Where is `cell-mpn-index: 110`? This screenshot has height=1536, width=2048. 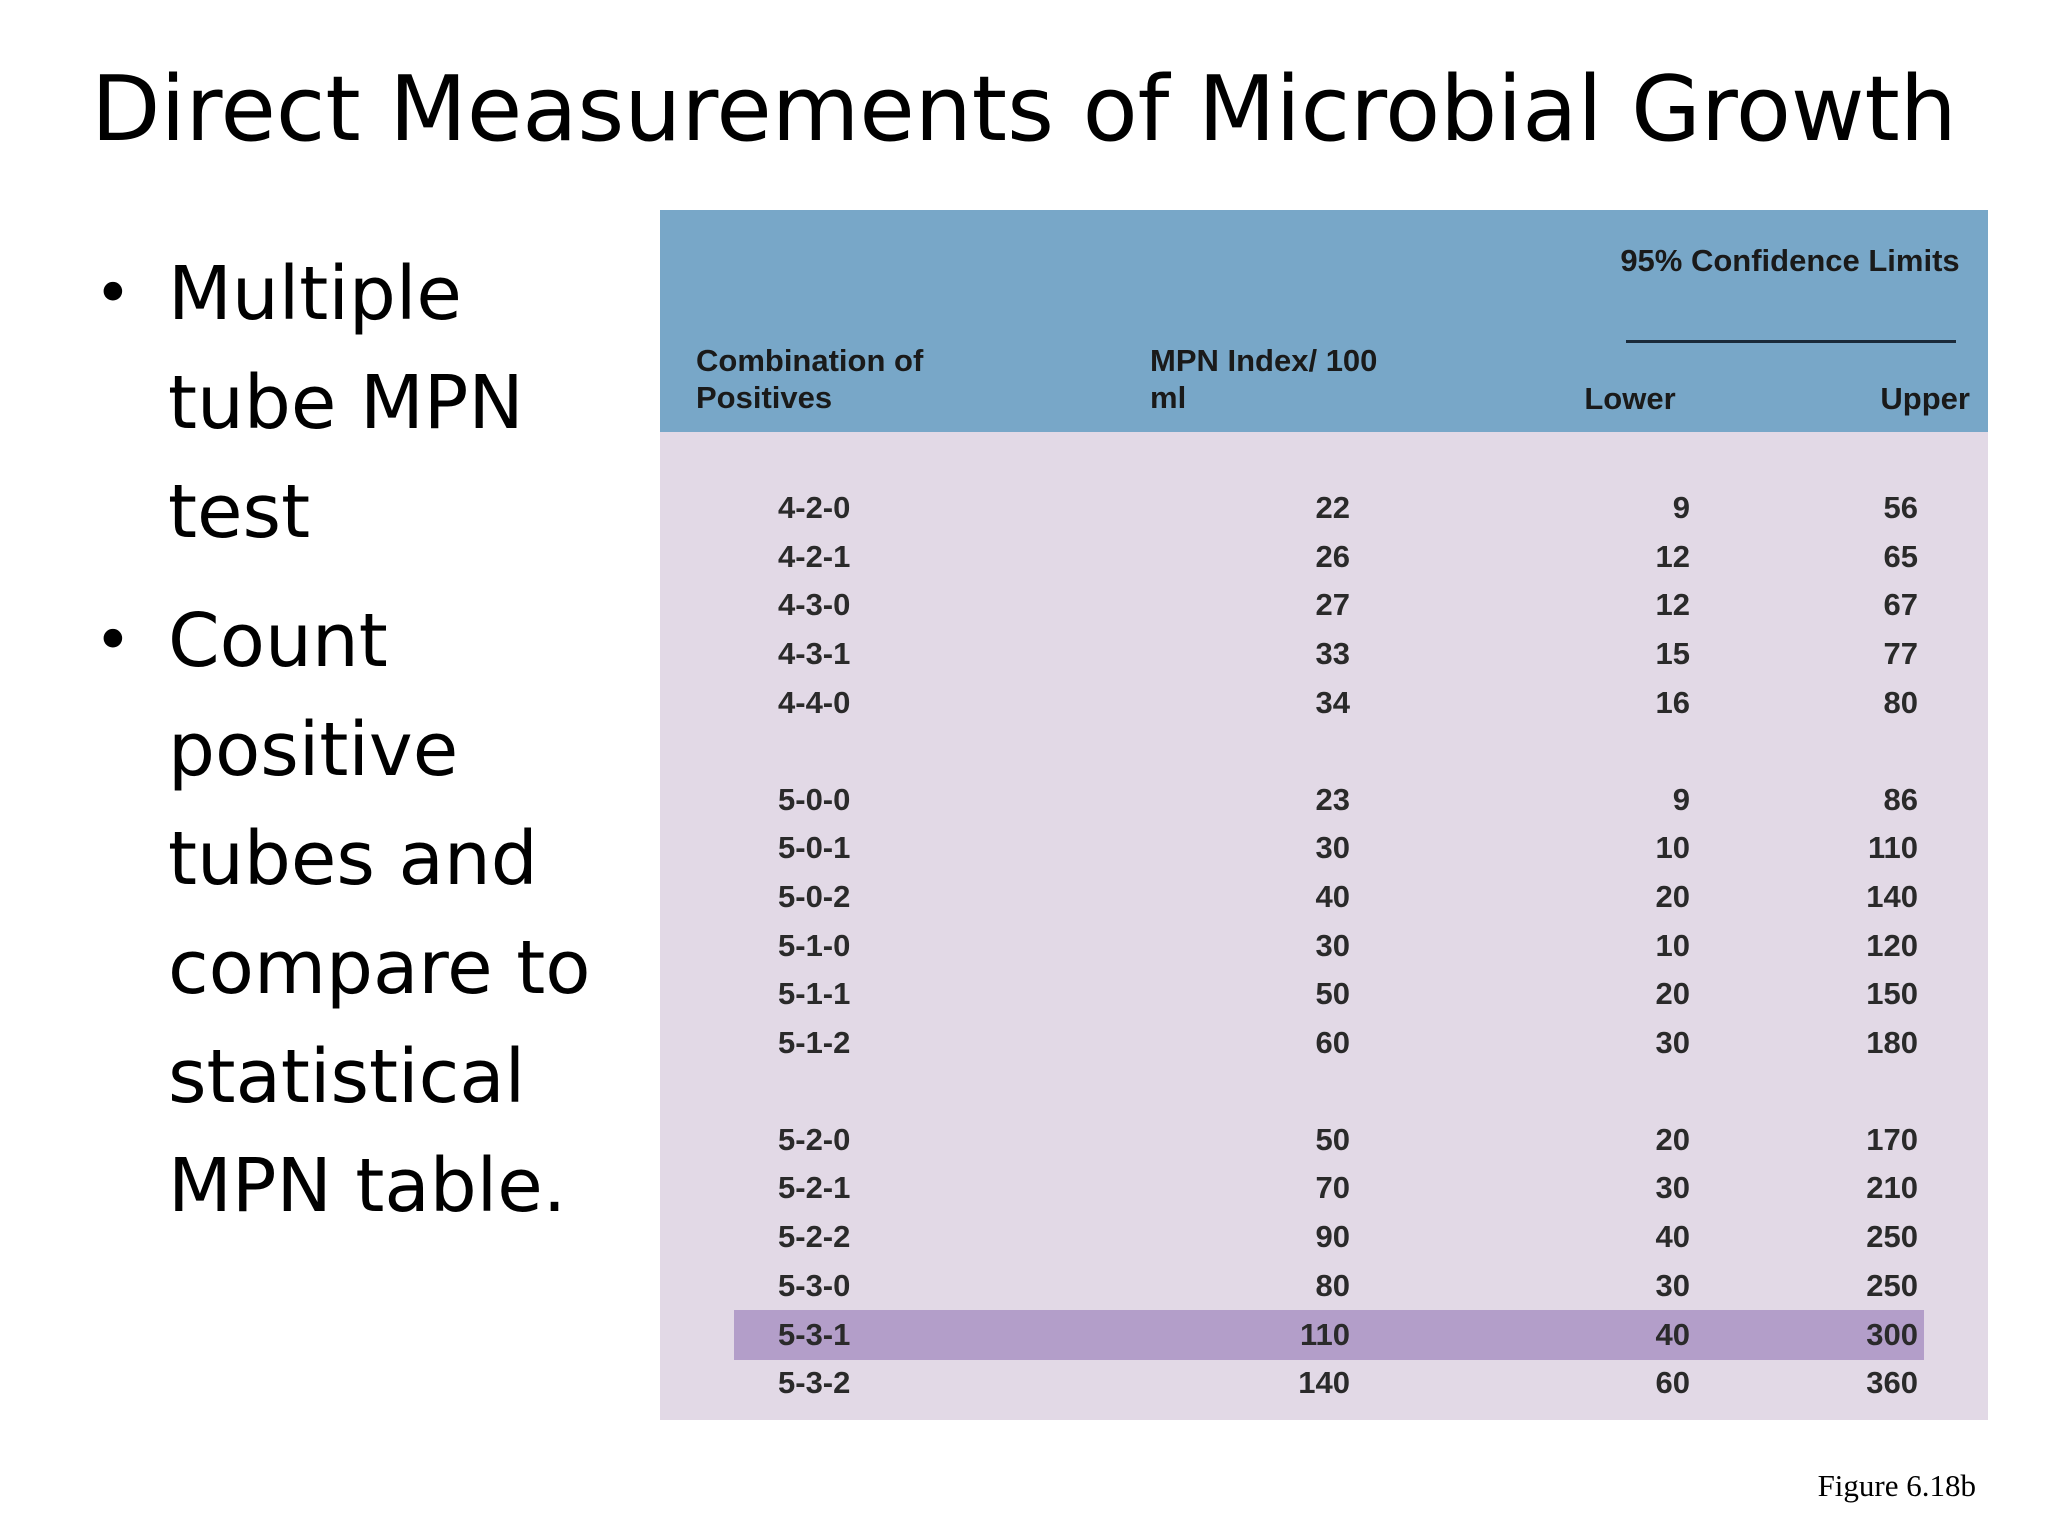
cell-mpn-index: 110 is located at coordinates (1324, 1334).